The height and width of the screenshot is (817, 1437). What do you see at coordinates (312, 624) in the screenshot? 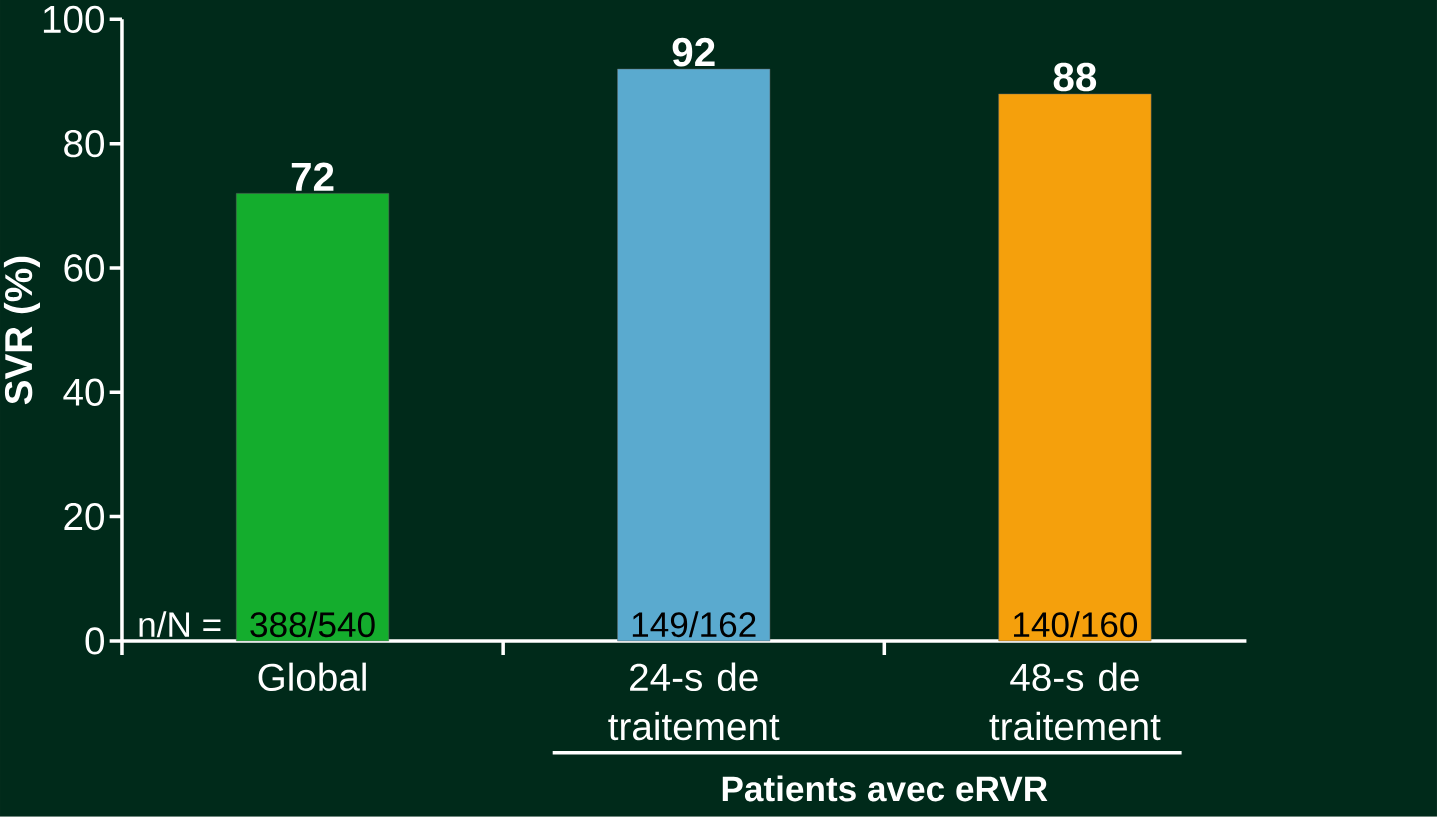
I see `annotation: 388/540` at bounding box center [312, 624].